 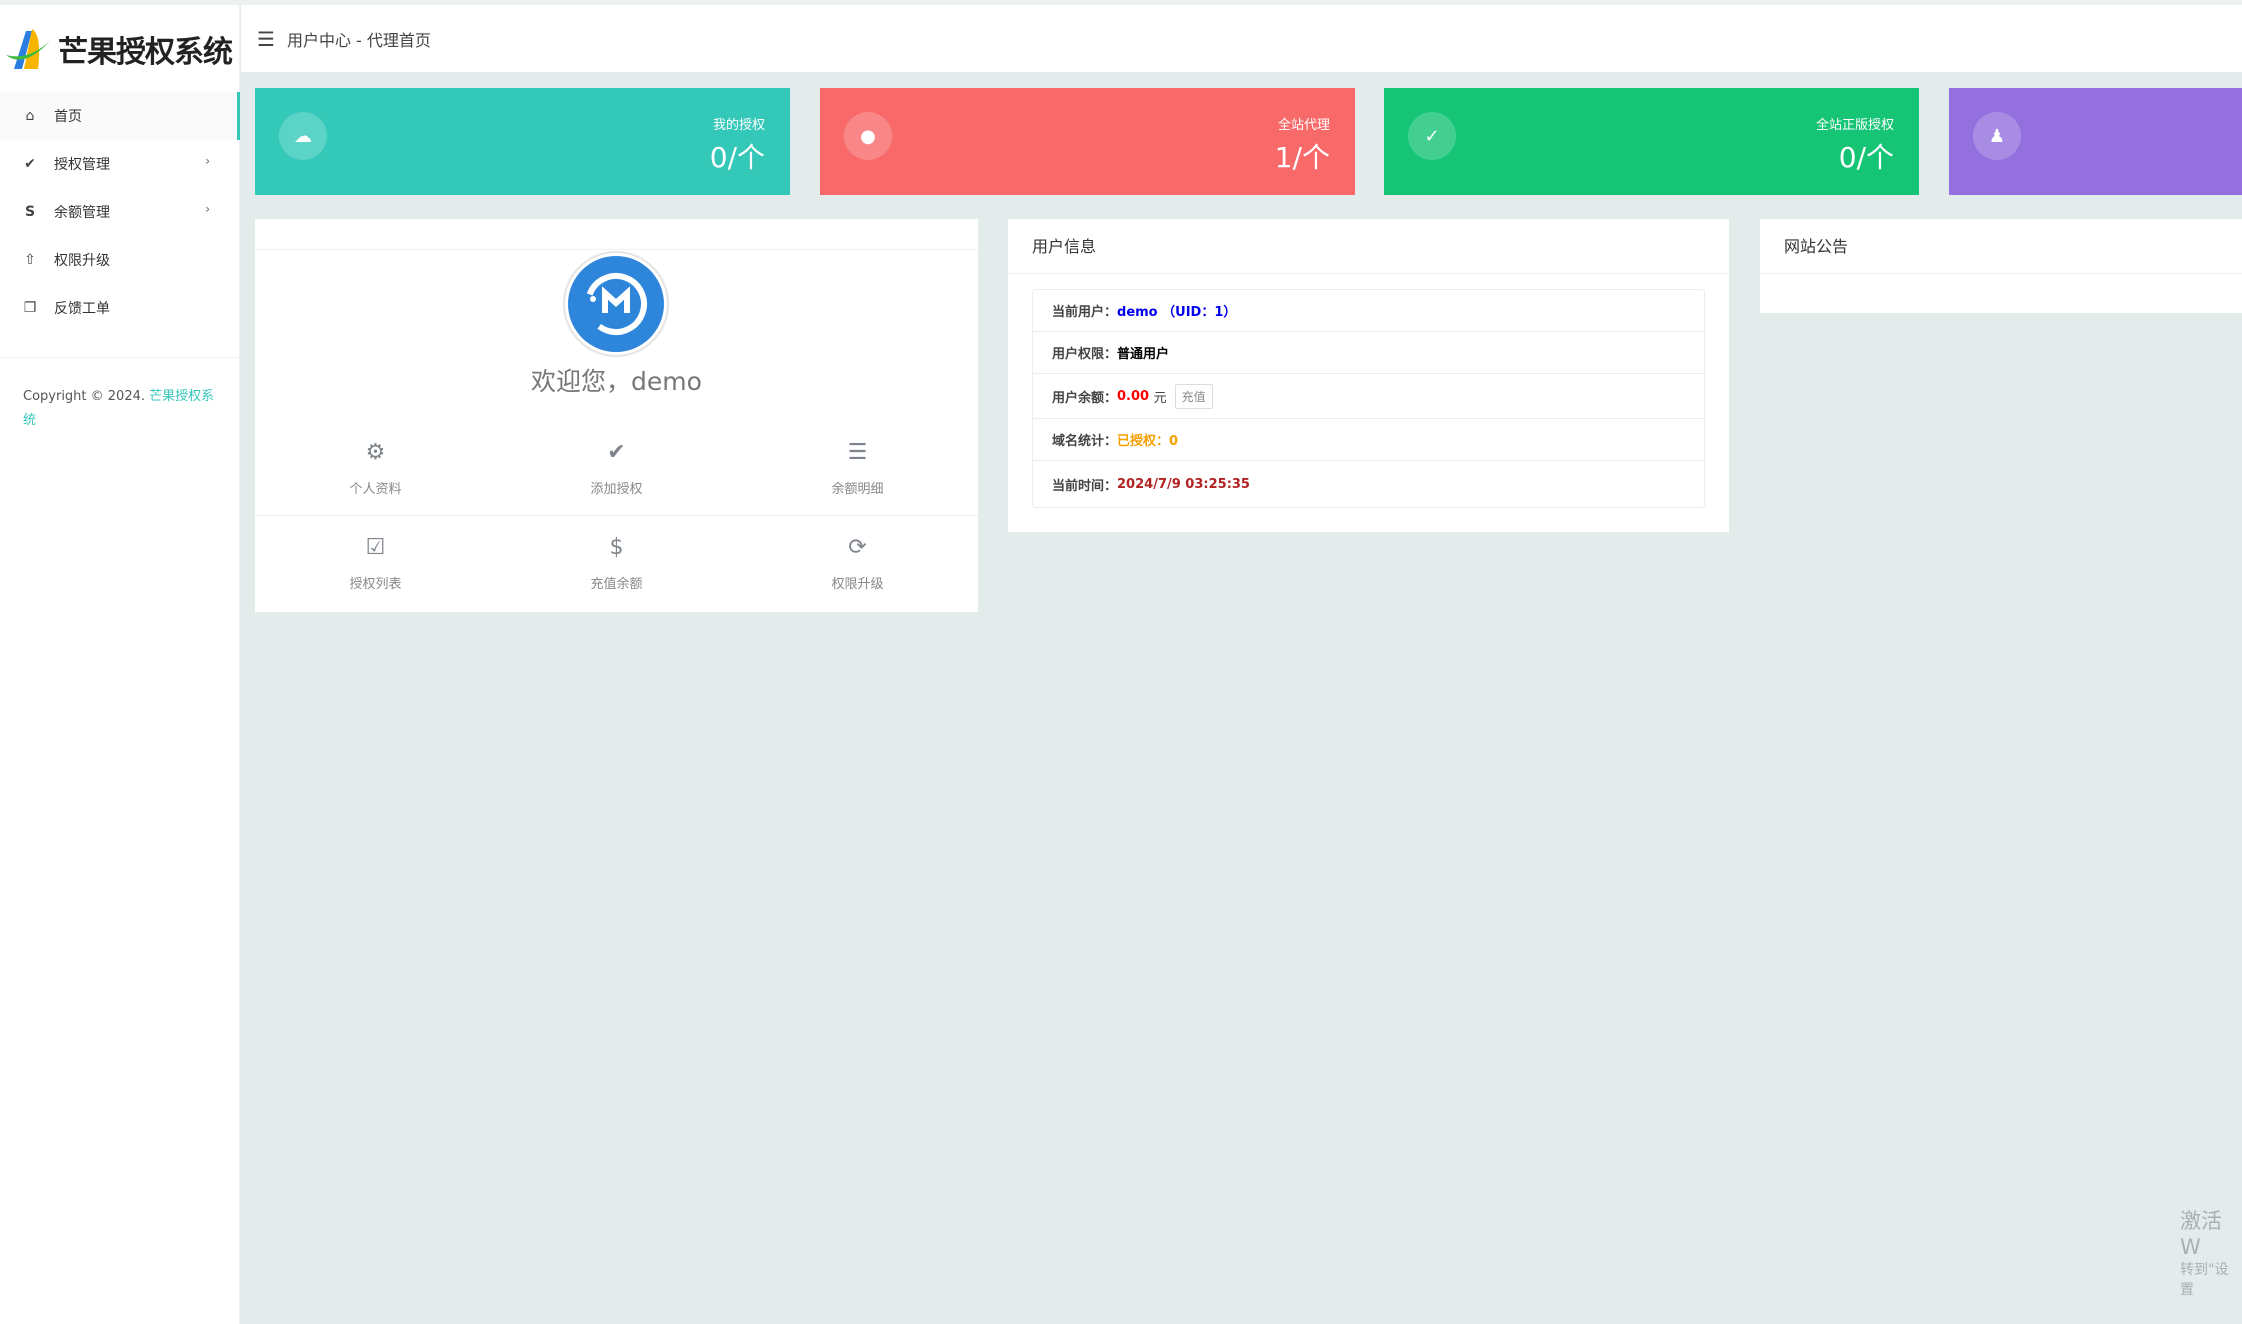 What do you see at coordinates (120, 164) in the screenshot?
I see `sidebar-item-license-management: ✔ 授权管理 ›` at bounding box center [120, 164].